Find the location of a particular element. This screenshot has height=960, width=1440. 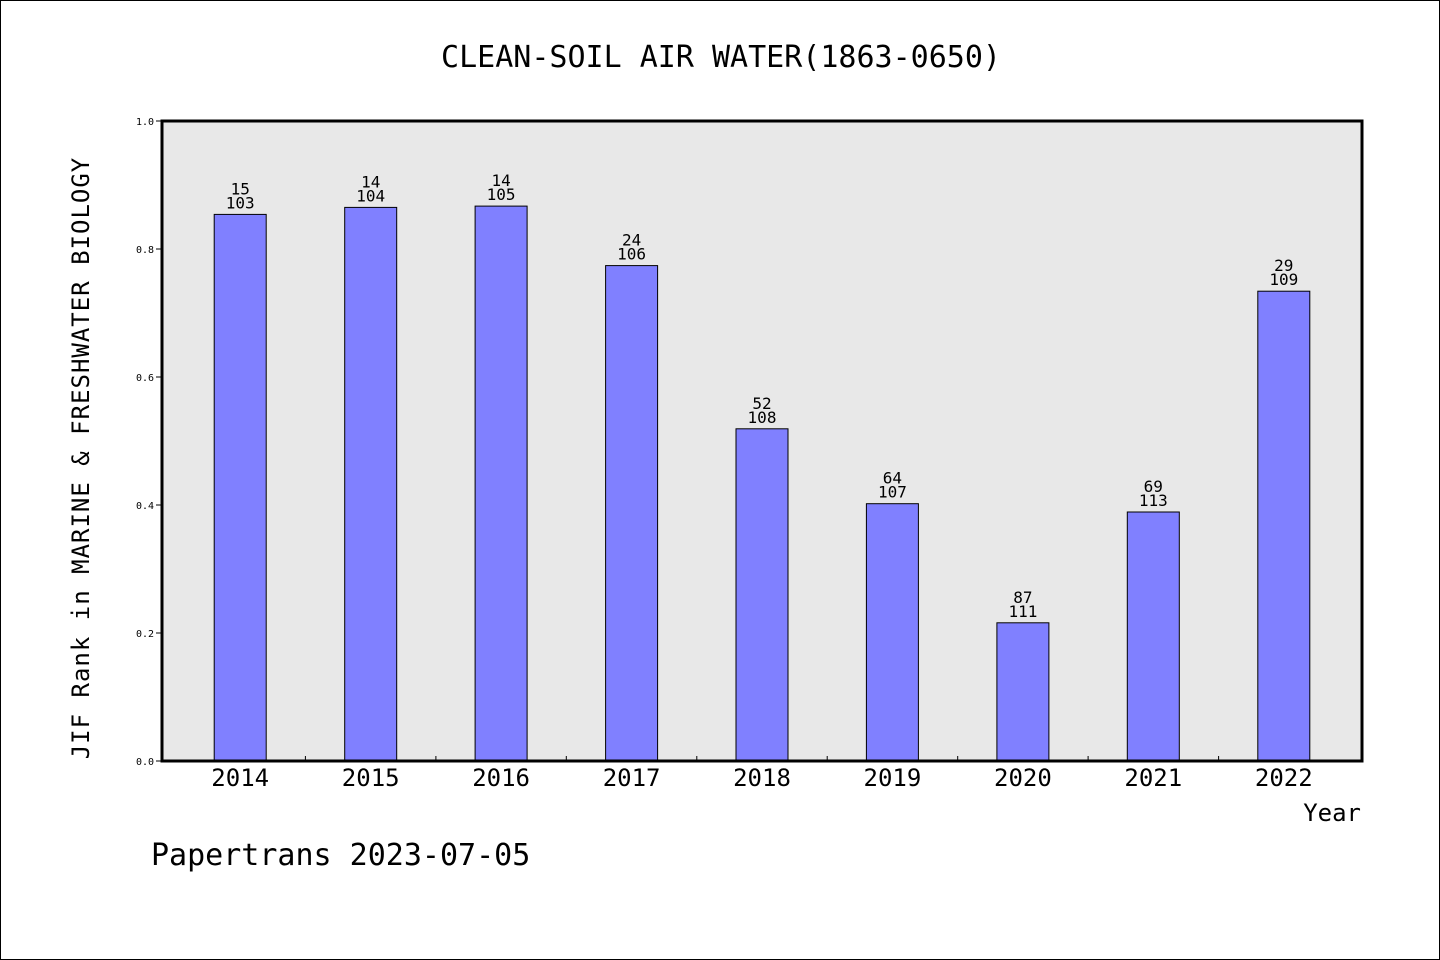

bar-total-label-2020: 111 is located at coordinates (1022, 611).